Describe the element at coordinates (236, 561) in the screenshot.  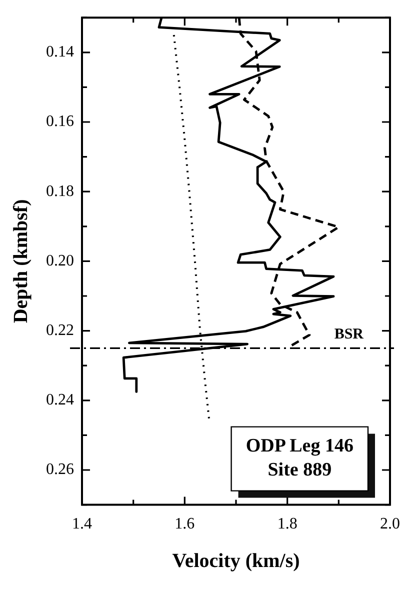
I see `x-axis-title: Velocity (km/s)` at that location.